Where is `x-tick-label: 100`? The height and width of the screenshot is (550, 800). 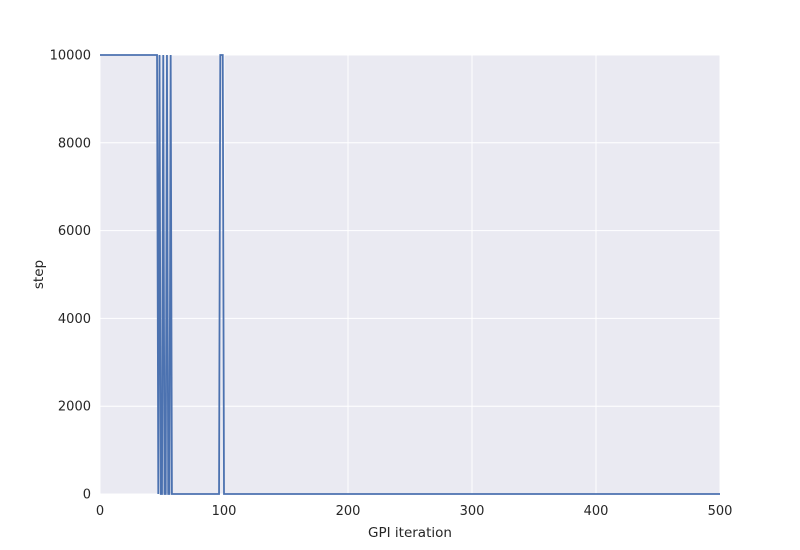
x-tick-label: 100 is located at coordinates (224, 511).